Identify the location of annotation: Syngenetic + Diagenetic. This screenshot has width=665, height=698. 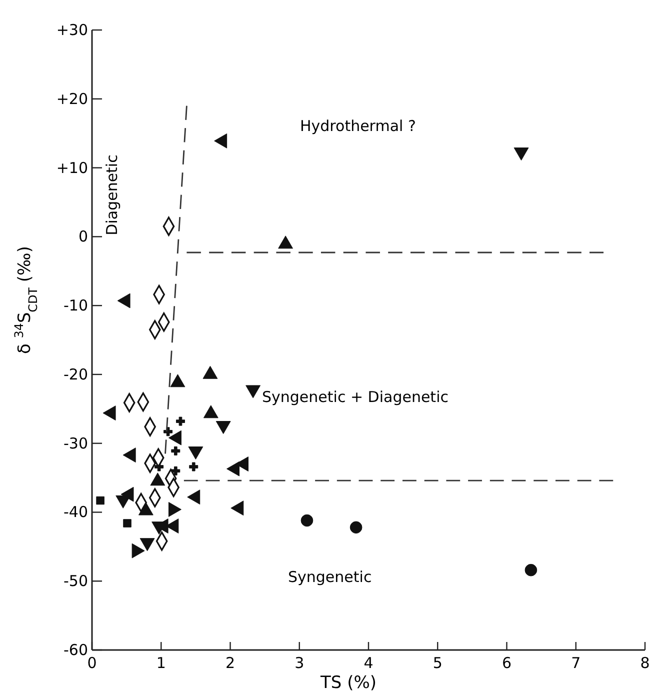
(355, 397).